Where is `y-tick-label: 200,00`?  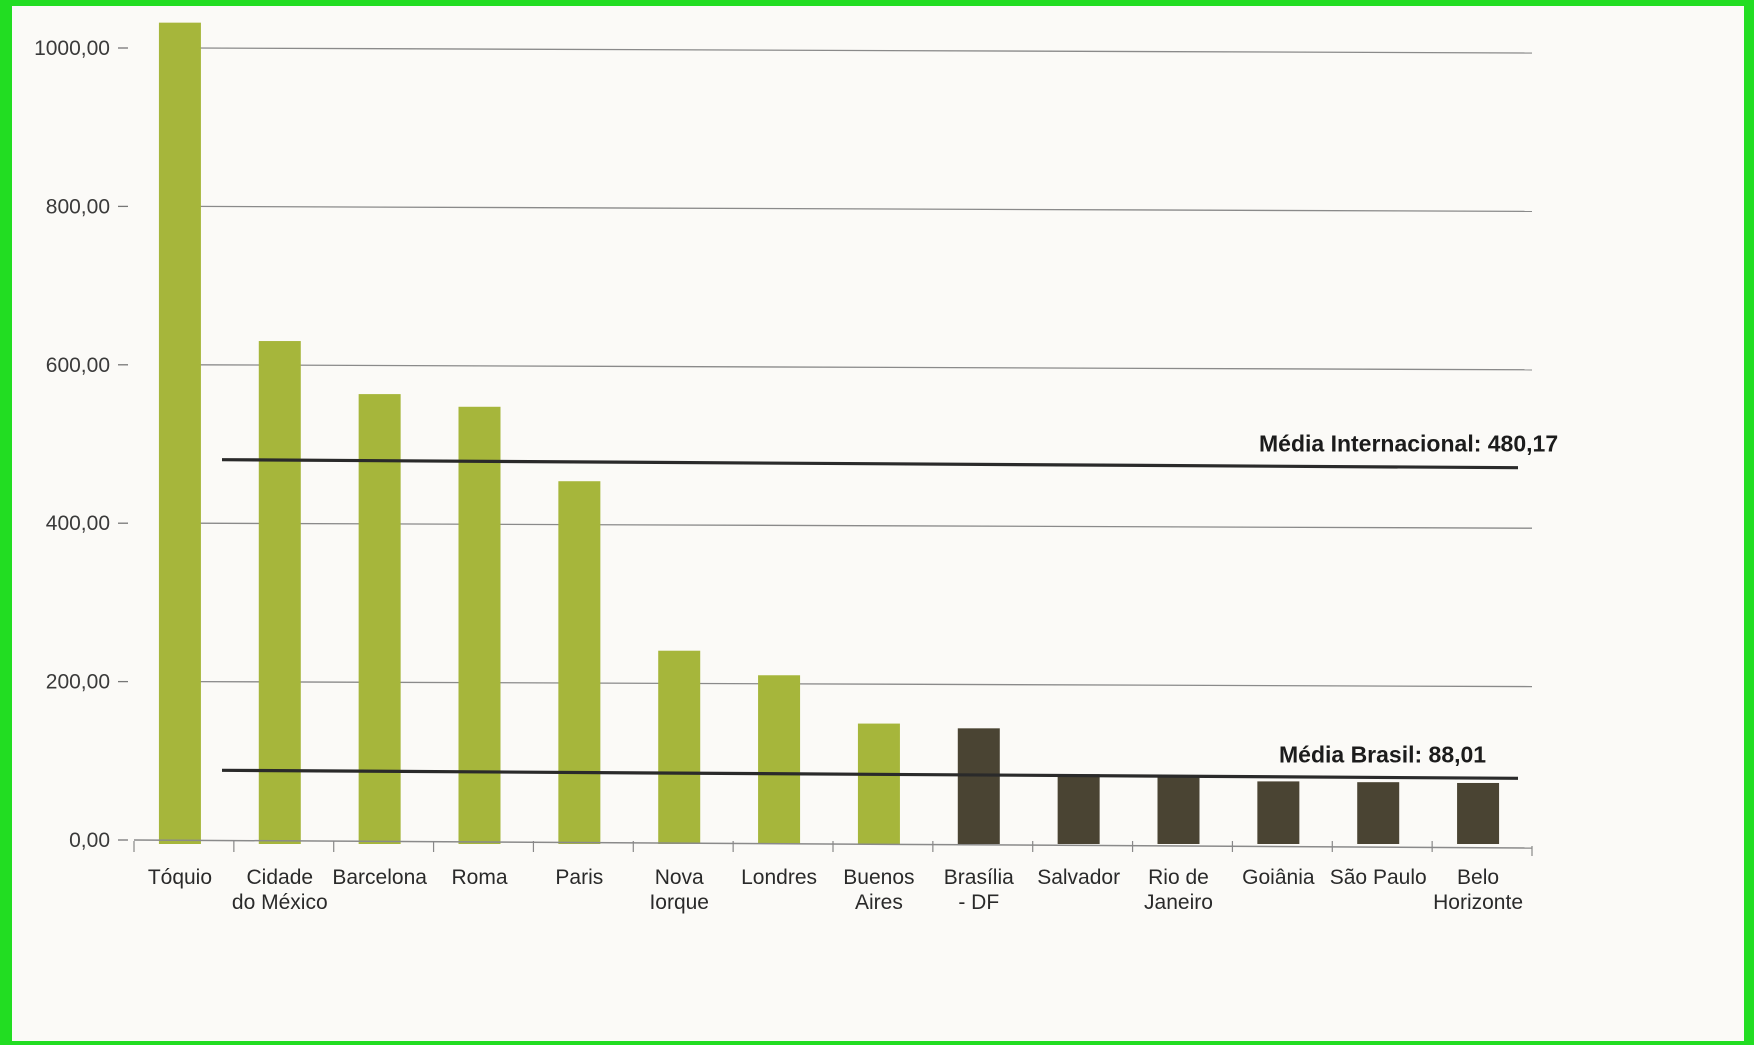 y-tick-label: 200,00 is located at coordinates (78, 682).